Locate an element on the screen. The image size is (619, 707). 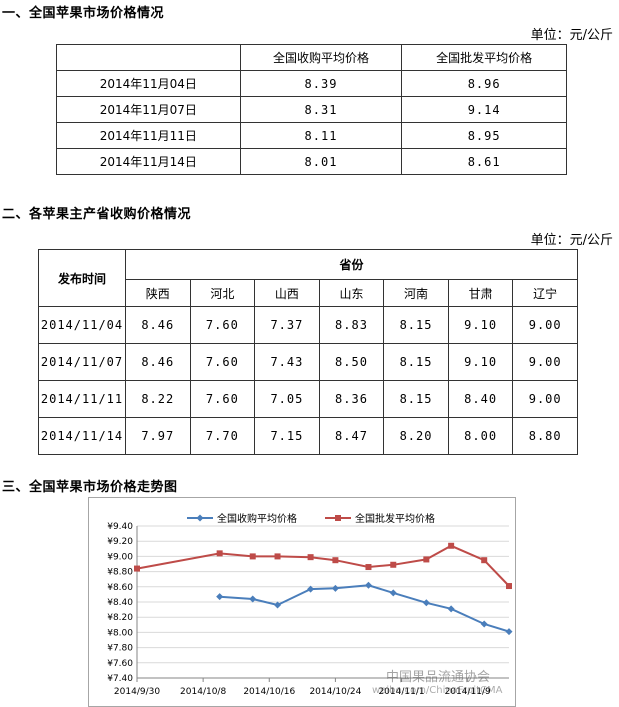
legend-label: 全国批发平均价格 is located at coordinates (395, 518).